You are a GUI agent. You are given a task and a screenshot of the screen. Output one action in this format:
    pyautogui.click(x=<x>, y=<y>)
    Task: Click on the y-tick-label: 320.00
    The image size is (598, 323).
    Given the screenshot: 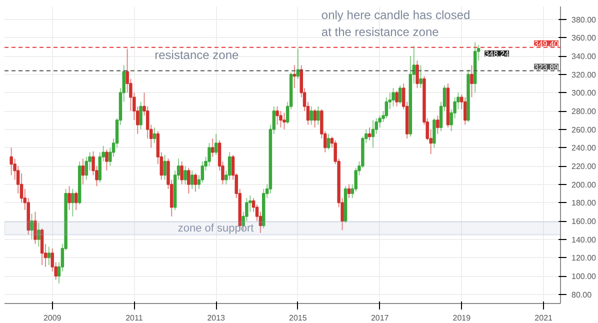 What is the action you would take?
    pyautogui.click(x=584, y=75)
    